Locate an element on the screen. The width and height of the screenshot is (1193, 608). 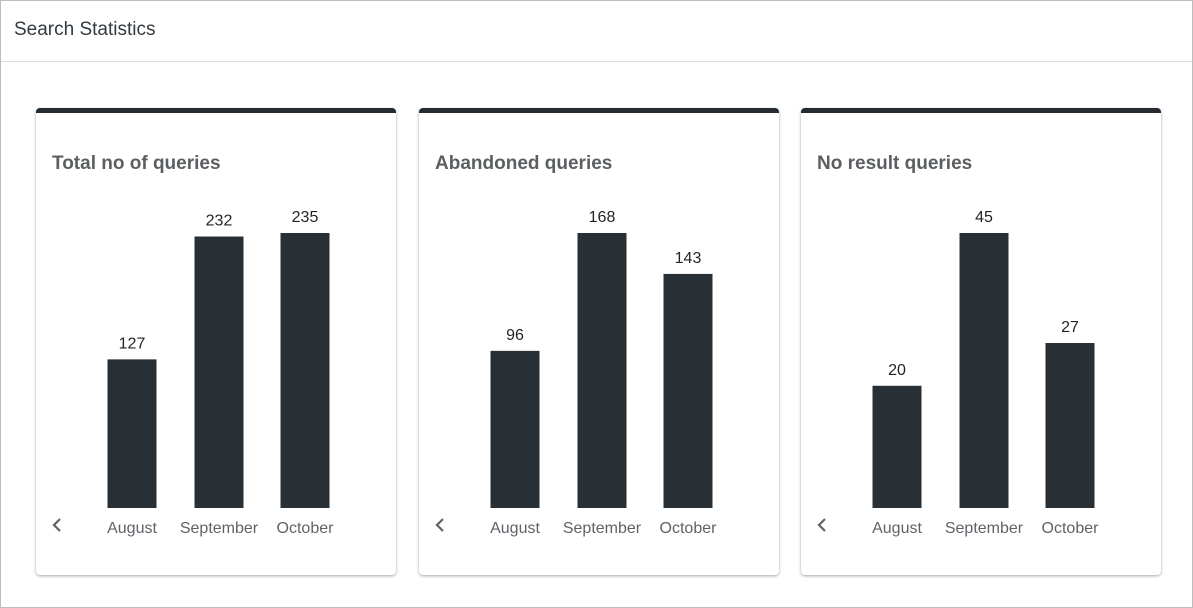
data-label: 168 is located at coordinates (602, 217).